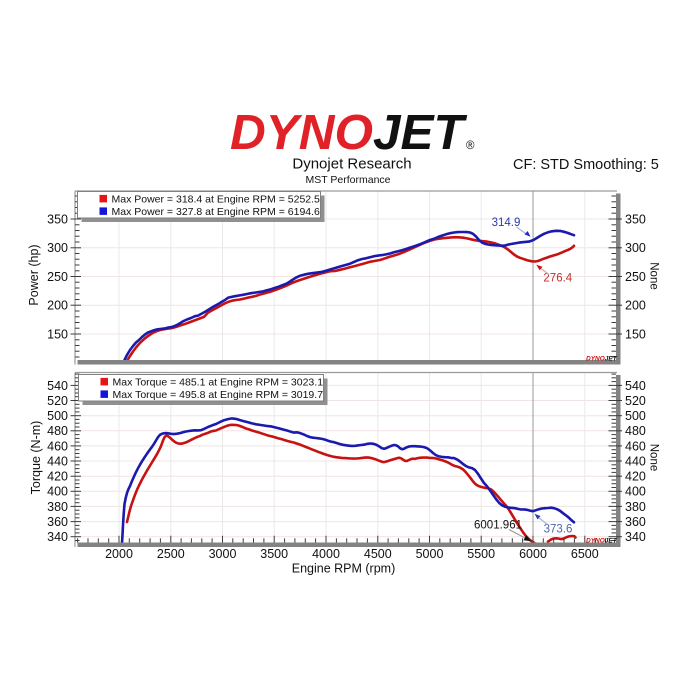 The image size is (700, 700). Describe the element at coordinates (351, 164) in the screenshot. I see `svg-text: Dynojet Research` at that location.